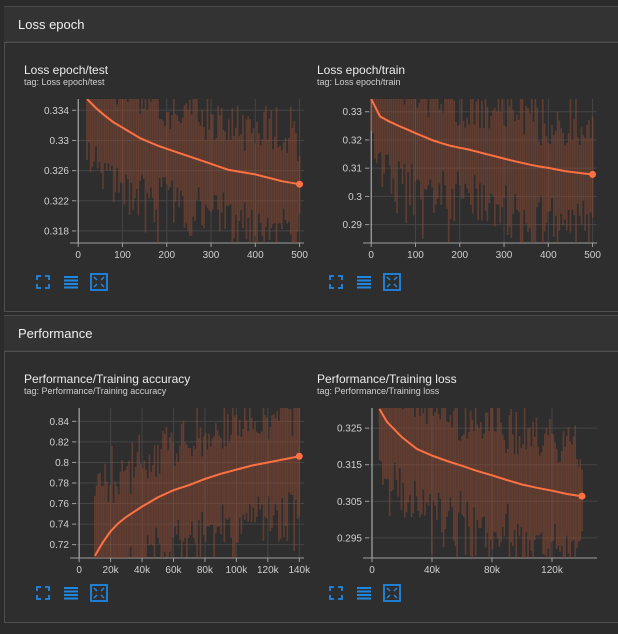 The image size is (618, 634). I want to click on card-tag: tag: Performance/Training loss, so click(378, 391).